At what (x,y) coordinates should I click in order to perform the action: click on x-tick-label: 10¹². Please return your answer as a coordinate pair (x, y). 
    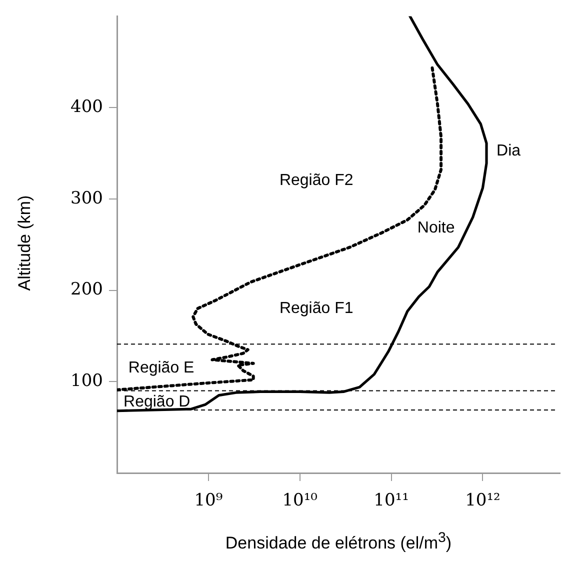
    Looking at the image, I should click on (482, 500).